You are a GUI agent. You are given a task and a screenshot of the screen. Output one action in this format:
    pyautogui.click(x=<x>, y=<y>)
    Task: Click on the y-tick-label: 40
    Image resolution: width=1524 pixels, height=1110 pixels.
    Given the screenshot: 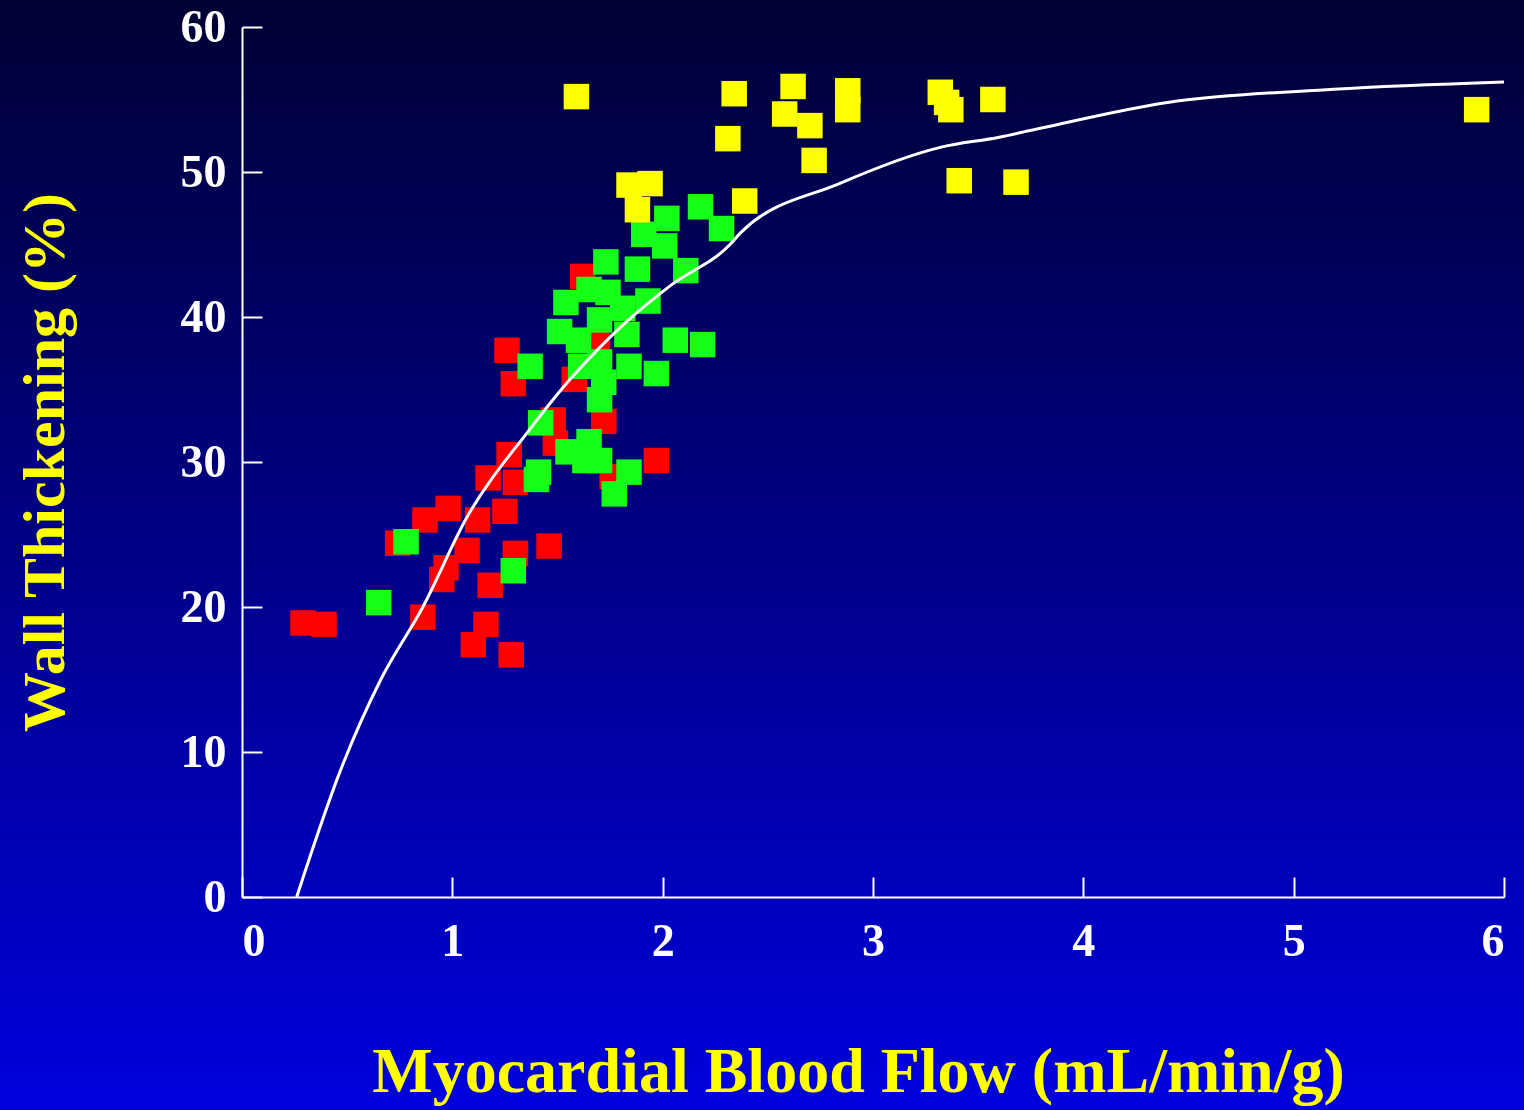 What is the action you would take?
    pyautogui.click(x=203, y=316)
    